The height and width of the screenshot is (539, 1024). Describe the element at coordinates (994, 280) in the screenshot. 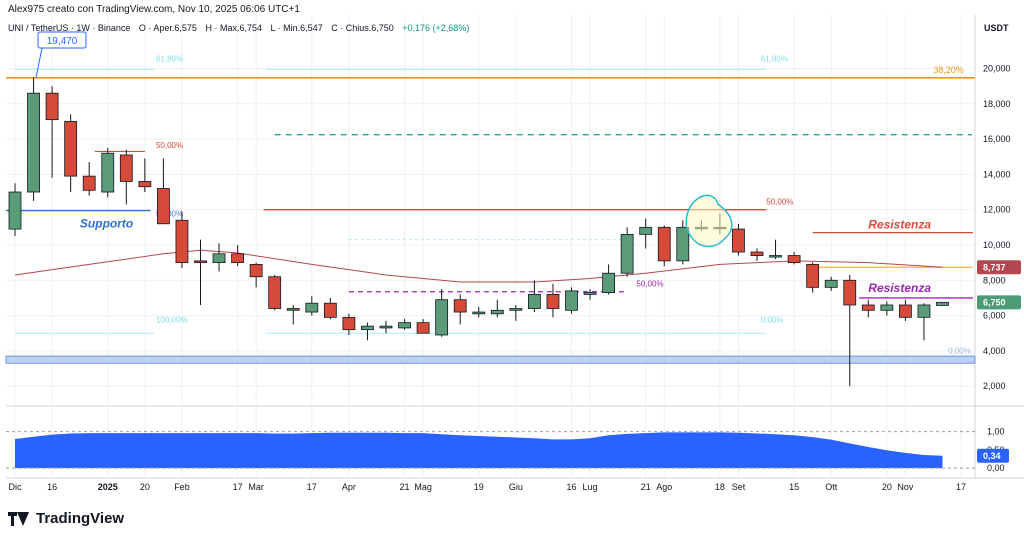

I see `price-tick-label: 8,000` at that location.